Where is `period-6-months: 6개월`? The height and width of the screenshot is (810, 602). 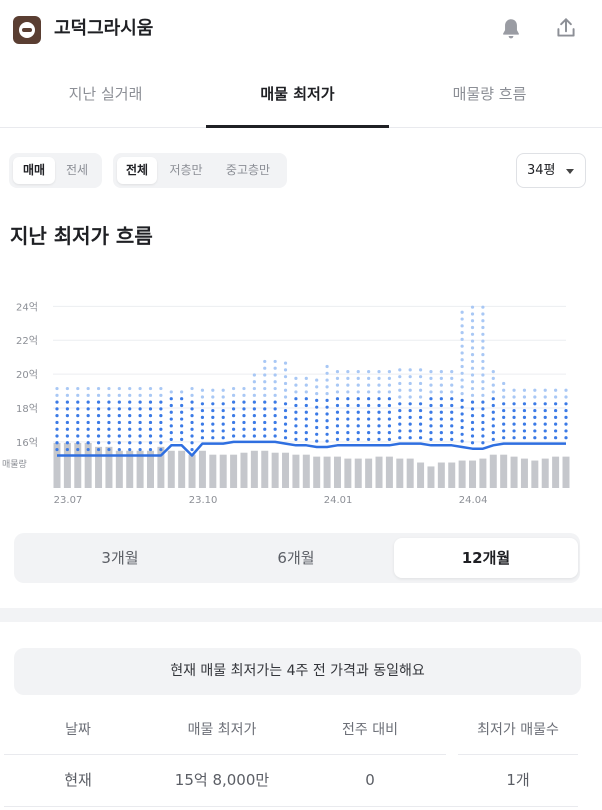 period-6-months: 6개월 is located at coordinates (296, 558).